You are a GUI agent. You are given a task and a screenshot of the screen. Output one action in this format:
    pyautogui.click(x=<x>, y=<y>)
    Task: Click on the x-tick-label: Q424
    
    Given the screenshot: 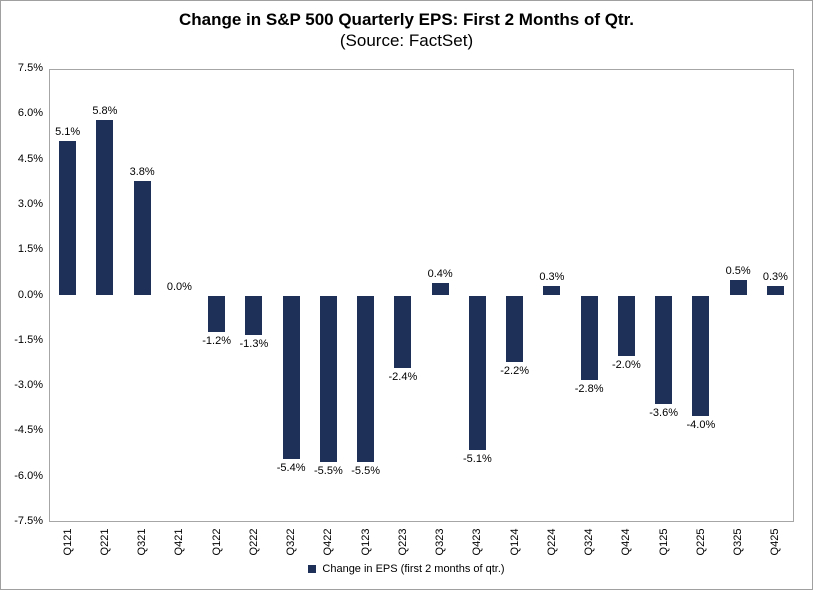 What is the action you would take?
    pyautogui.click(x=626, y=542)
    